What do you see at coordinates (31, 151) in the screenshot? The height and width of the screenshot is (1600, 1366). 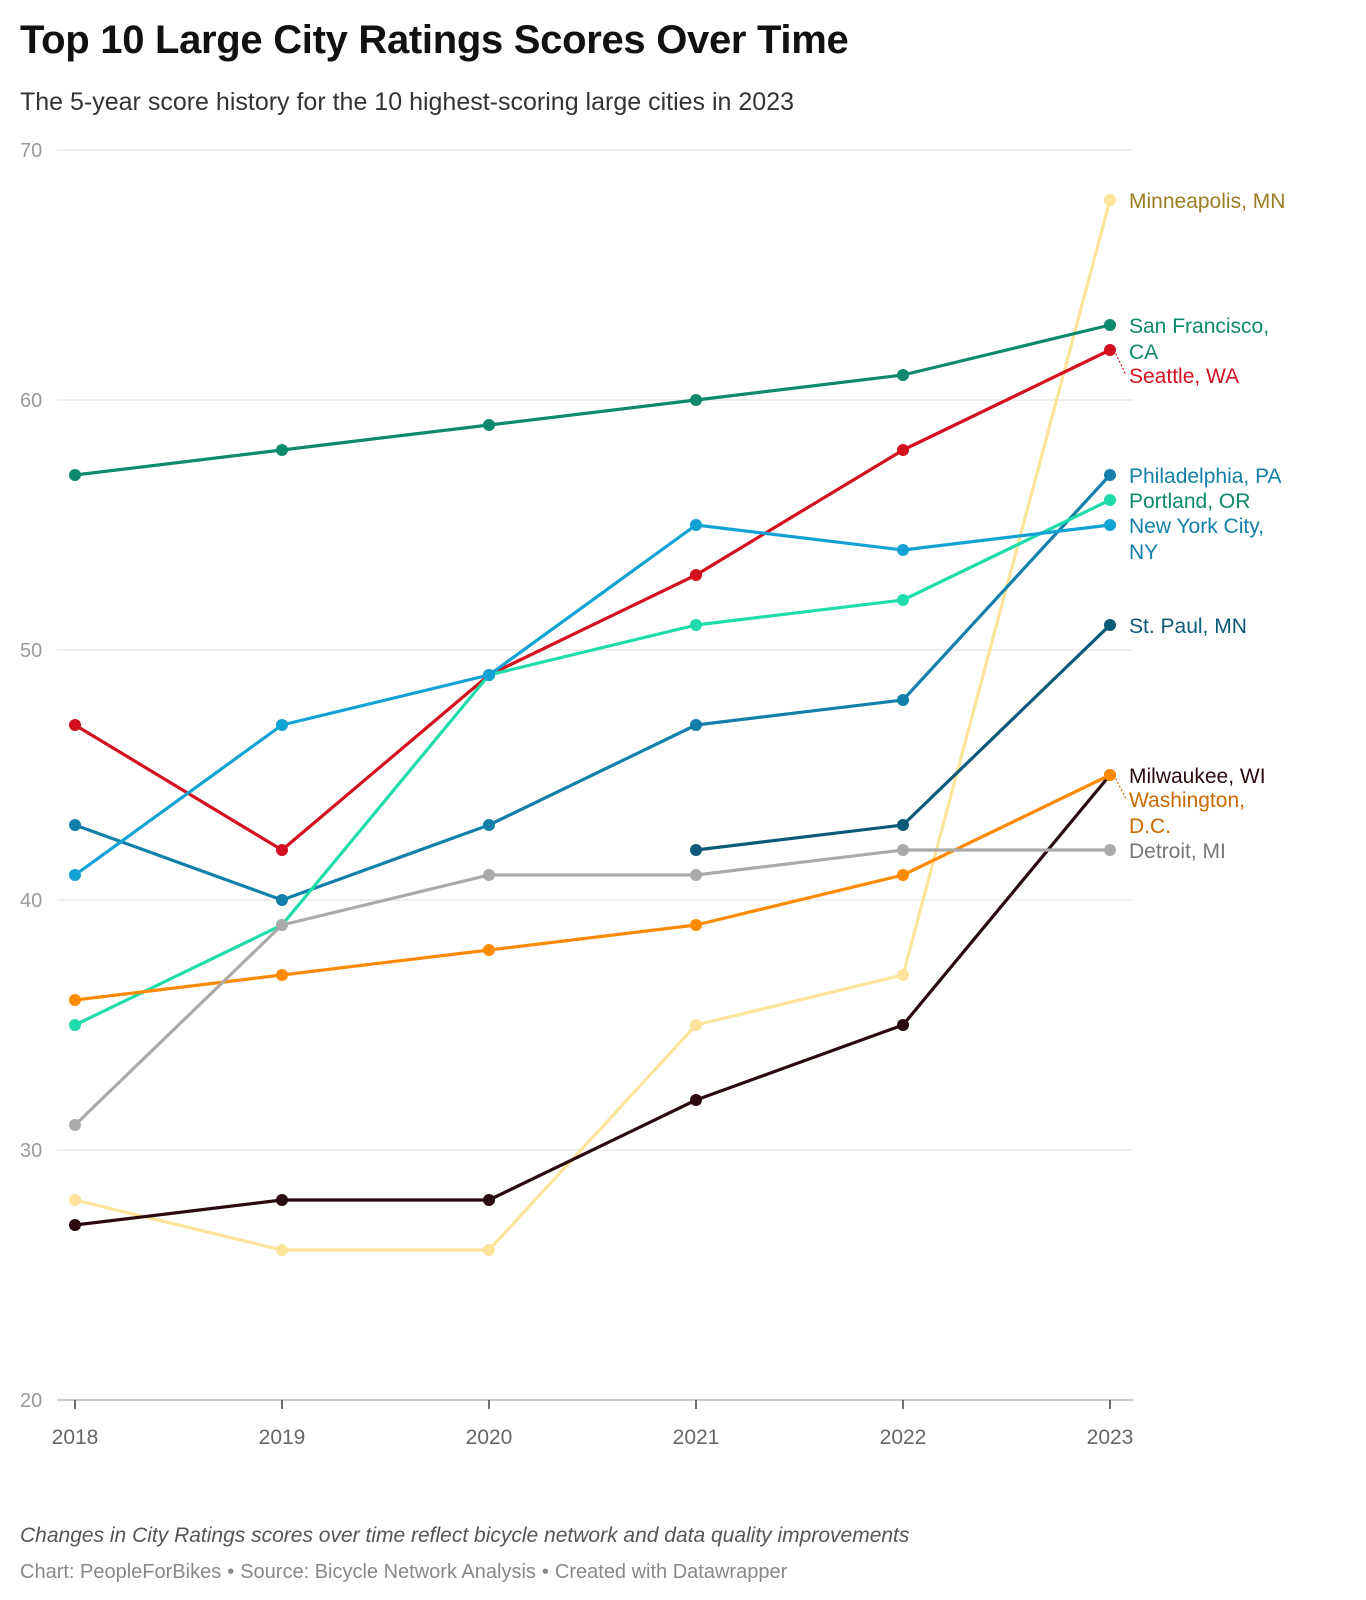 I see `y-tick-label: 70` at bounding box center [31, 151].